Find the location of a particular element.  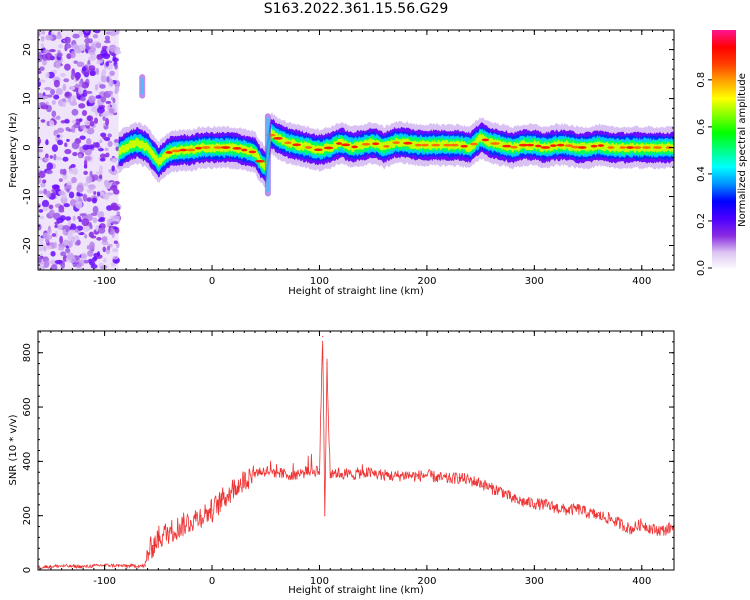

y-tick-label: 0 is located at coordinates (27, 147).